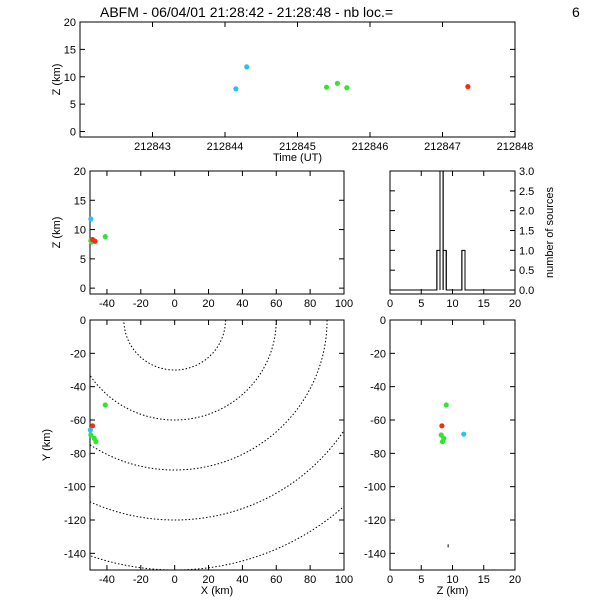 The height and width of the screenshot is (600, 600). What do you see at coordinates (526, 251) in the screenshot?
I see `z-hist-ytick-label: 1.0` at bounding box center [526, 251].